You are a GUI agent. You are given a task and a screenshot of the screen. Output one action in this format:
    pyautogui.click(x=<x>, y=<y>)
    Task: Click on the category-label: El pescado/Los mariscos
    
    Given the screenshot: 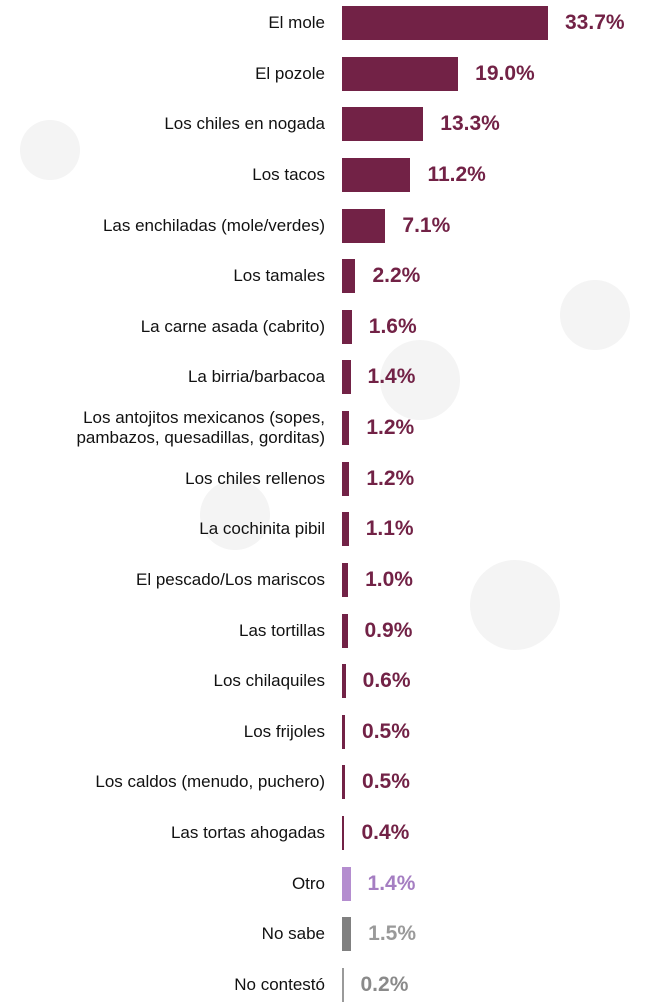 What is the action you would take?
    pyautogui.click(x=230, y=579)
    